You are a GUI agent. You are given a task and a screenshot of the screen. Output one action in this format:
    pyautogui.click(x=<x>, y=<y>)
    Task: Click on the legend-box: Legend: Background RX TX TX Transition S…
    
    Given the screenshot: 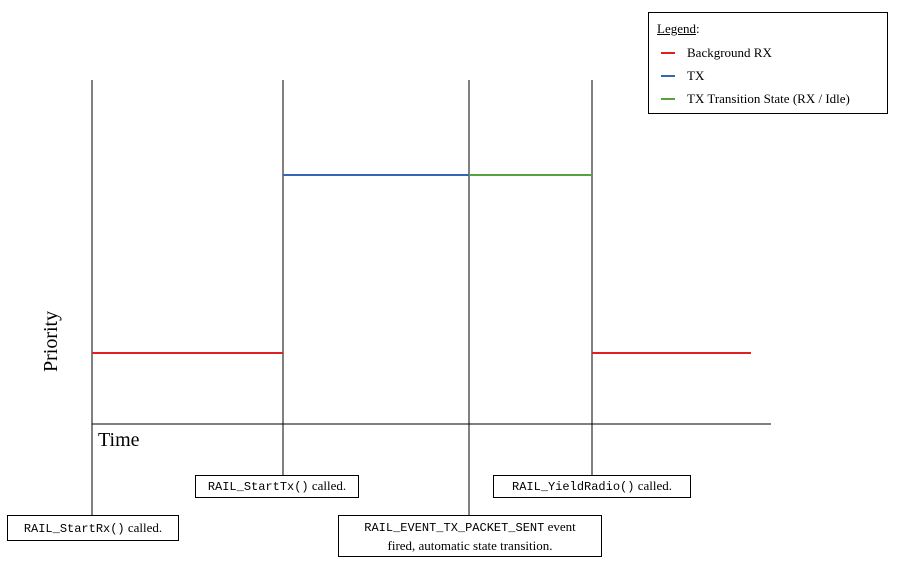 What is the action you would take?
    pyautogui.click(x=768, y=63)
    